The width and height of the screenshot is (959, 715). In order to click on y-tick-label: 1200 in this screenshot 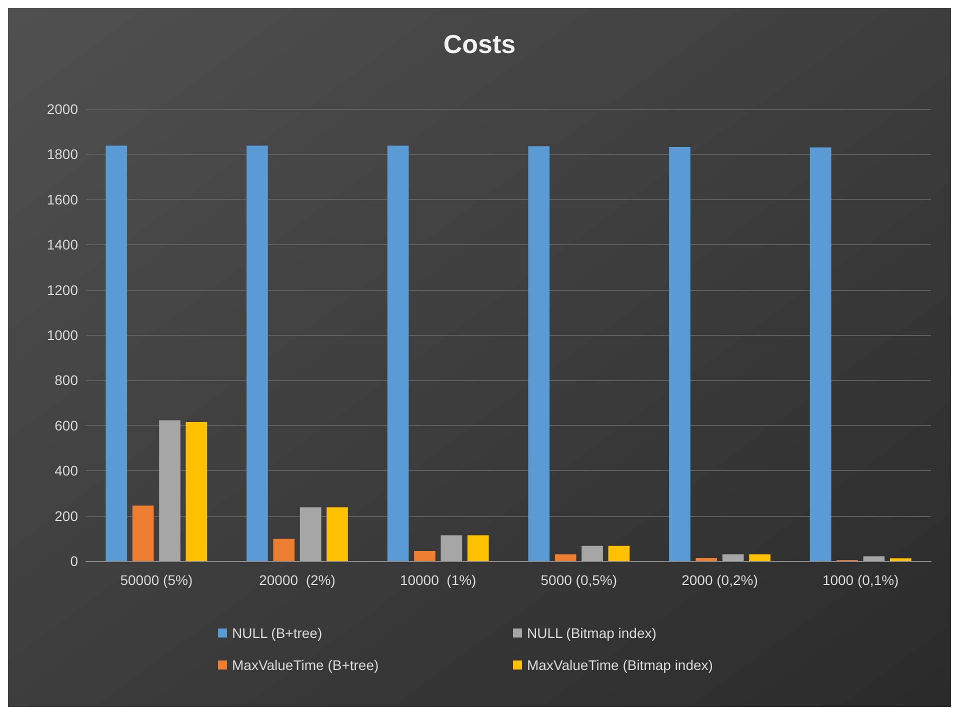, I will do `click(62, 290)`.